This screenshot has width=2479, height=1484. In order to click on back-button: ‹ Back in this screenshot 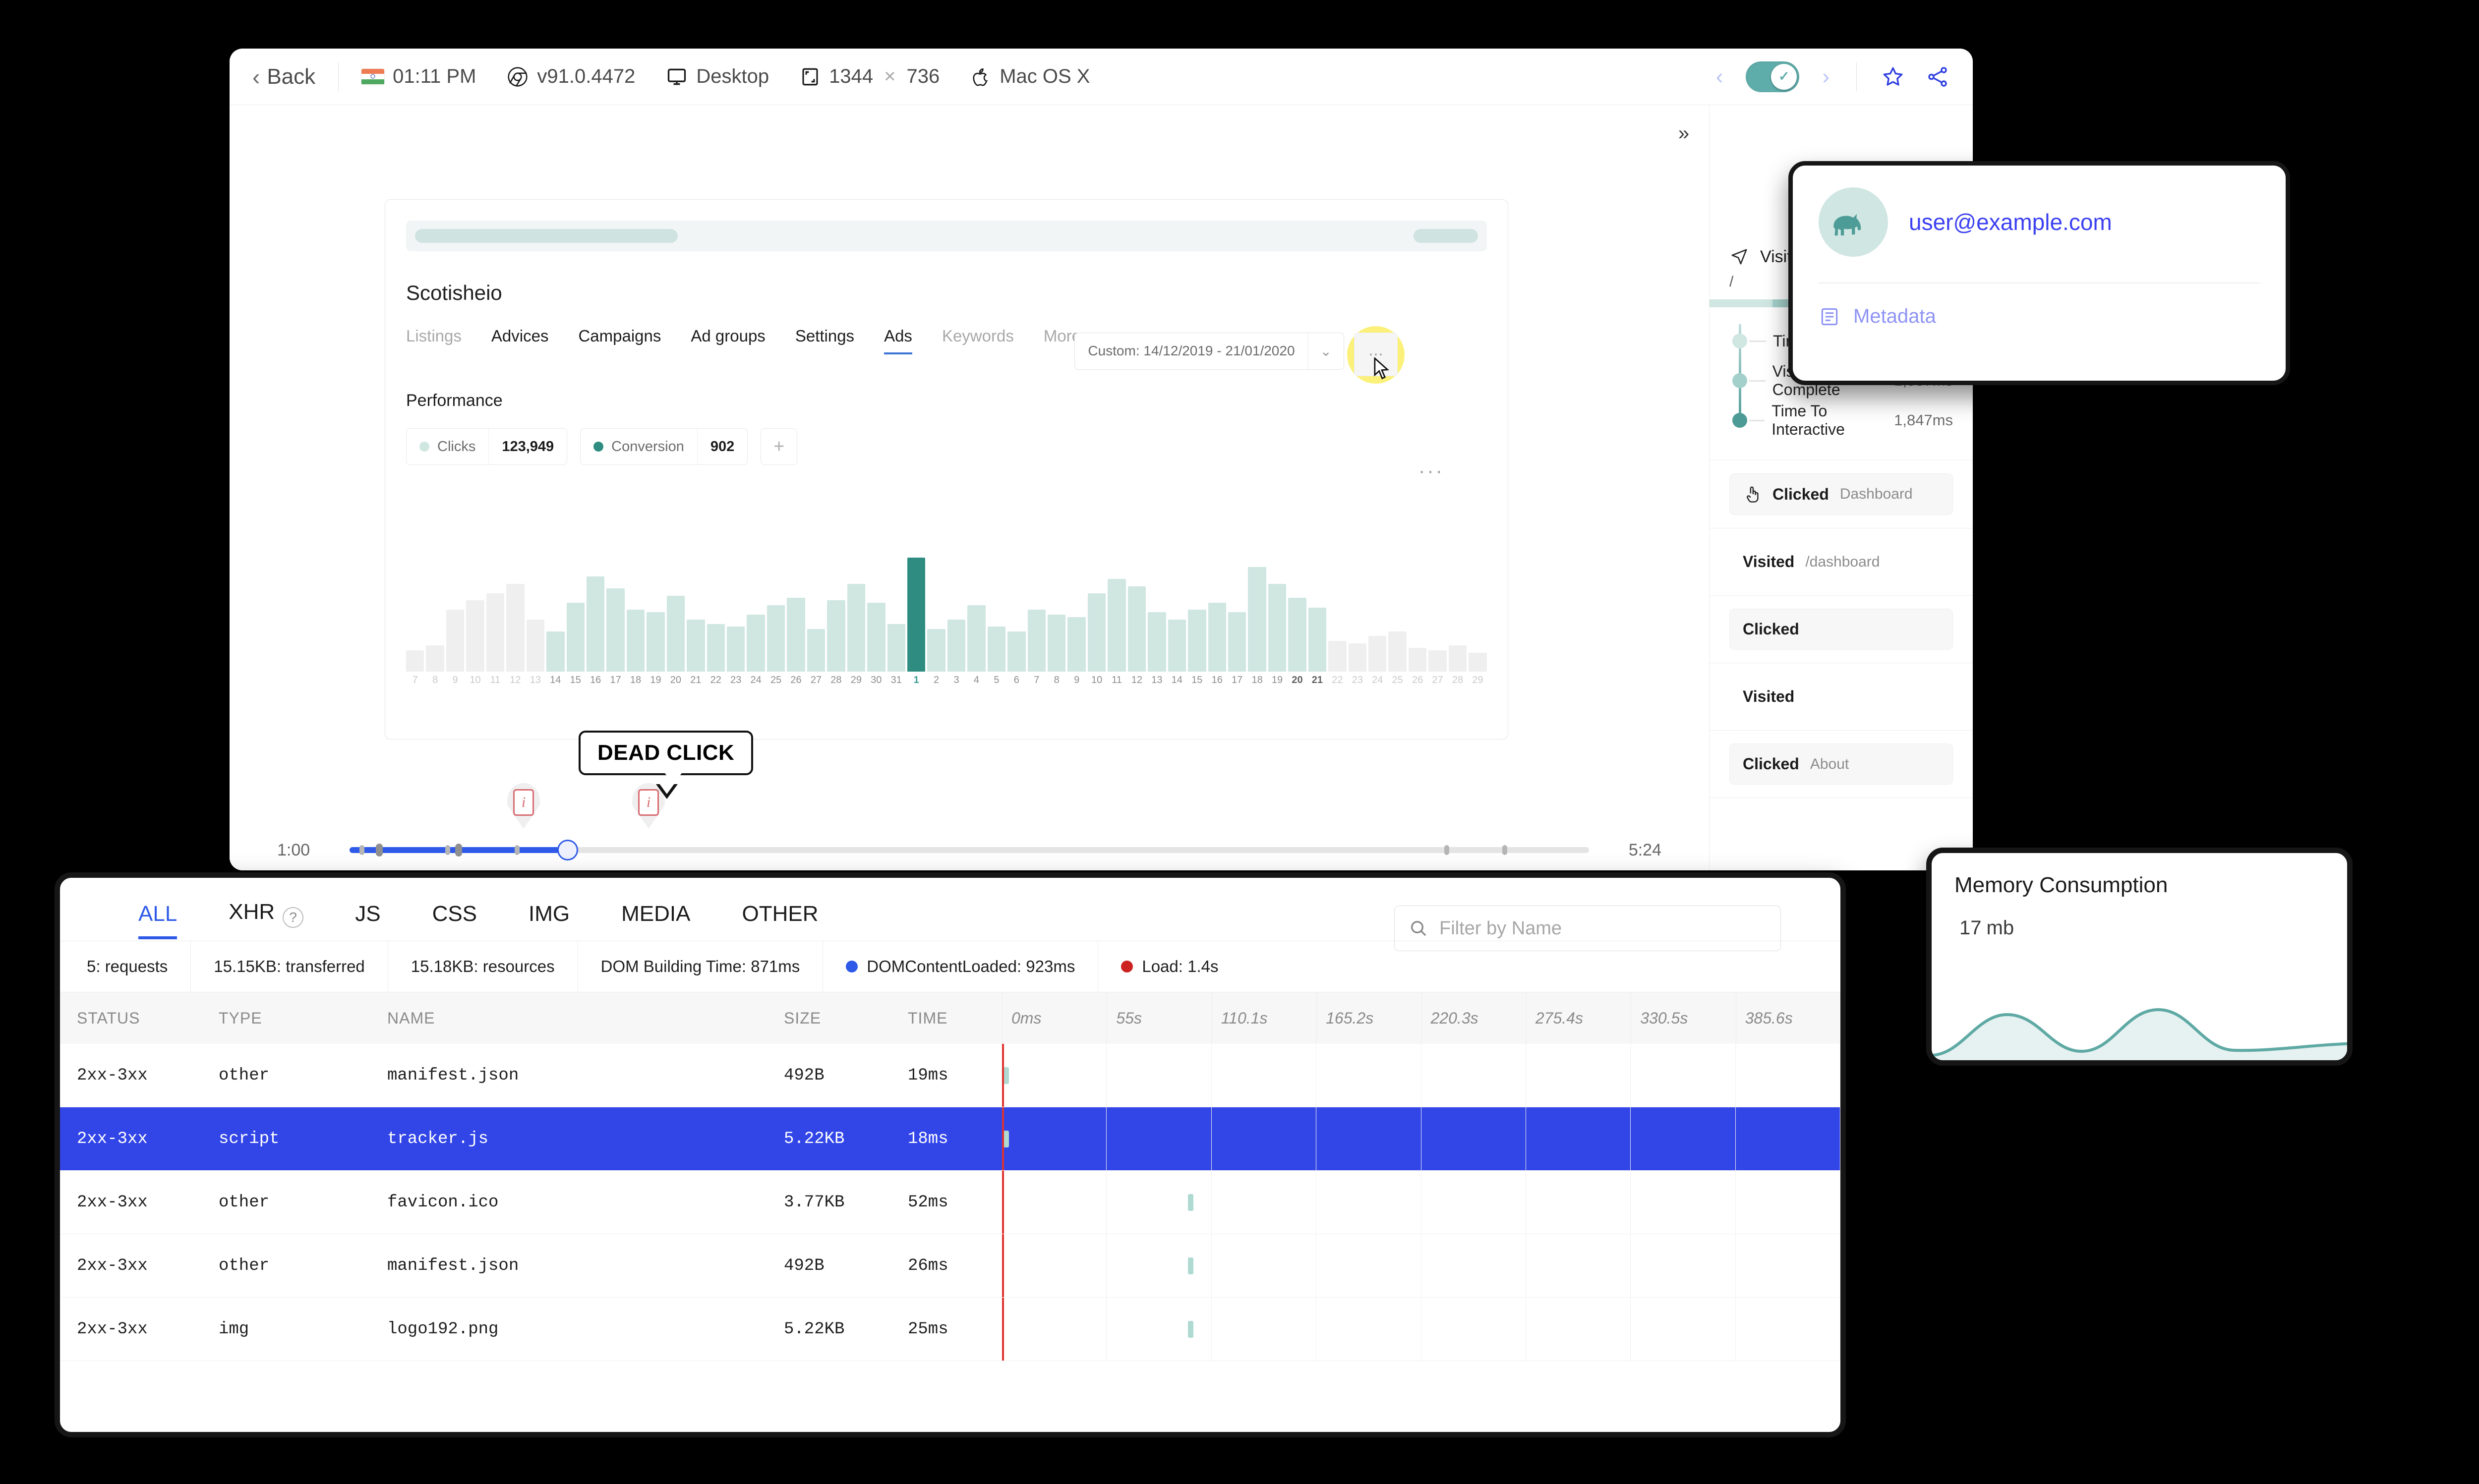, I will do `click(283, 76)`.